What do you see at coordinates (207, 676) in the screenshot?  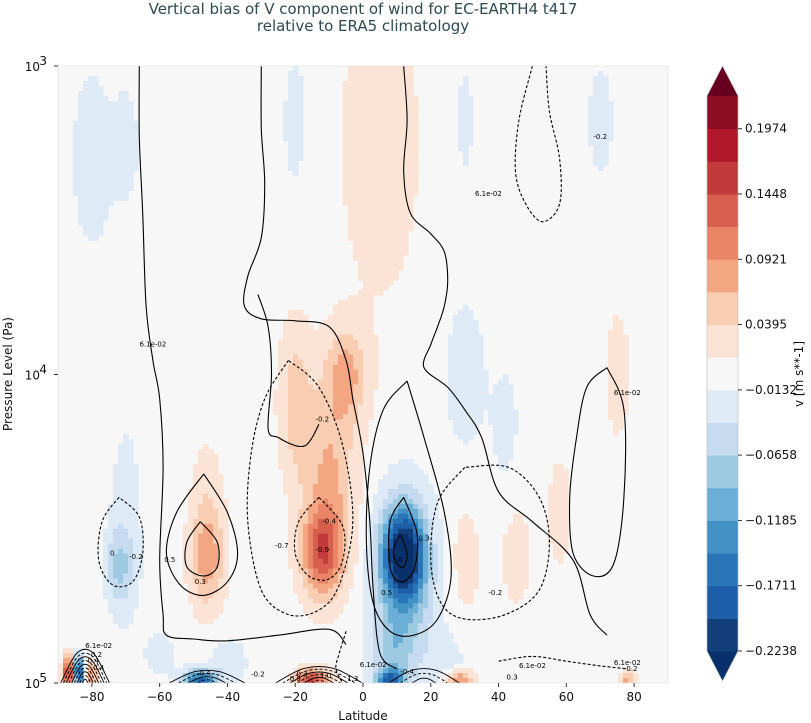 I see `surface-contour-line` at bounding box center [207, 676].